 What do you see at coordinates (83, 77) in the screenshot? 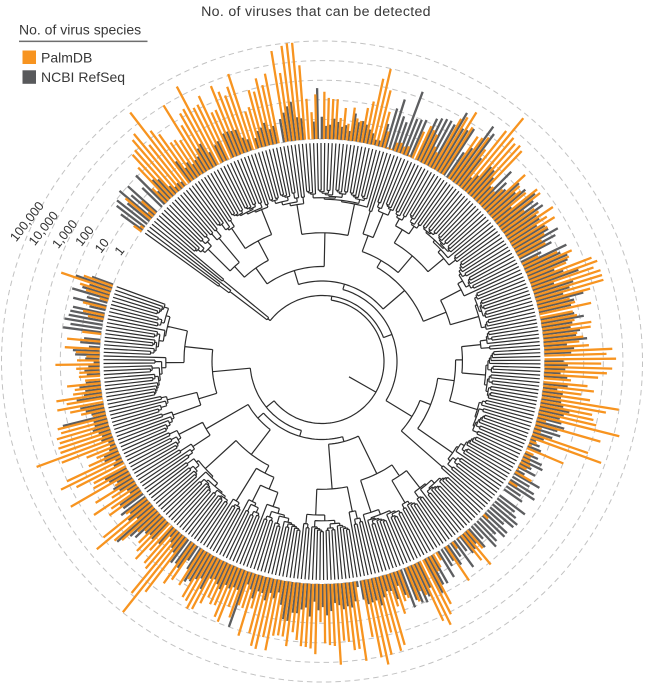
I see `svg-text: NCBI RefSeq` at bounding box center [83, 77].